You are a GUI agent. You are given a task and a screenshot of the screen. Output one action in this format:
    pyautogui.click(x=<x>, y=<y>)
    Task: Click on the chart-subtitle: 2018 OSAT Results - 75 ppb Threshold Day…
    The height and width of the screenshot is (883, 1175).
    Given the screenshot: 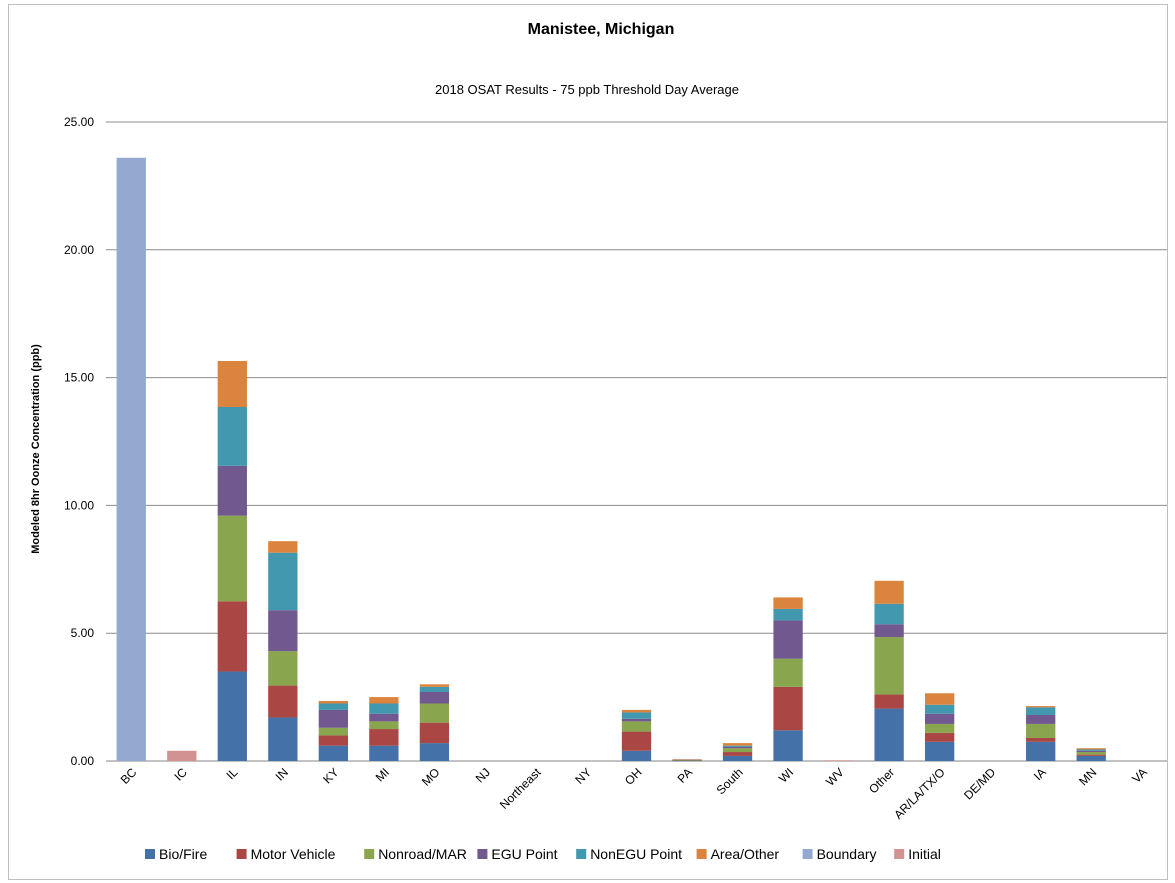 What is the action you would take?
    pyautogui.click(x=587, y=89)
    